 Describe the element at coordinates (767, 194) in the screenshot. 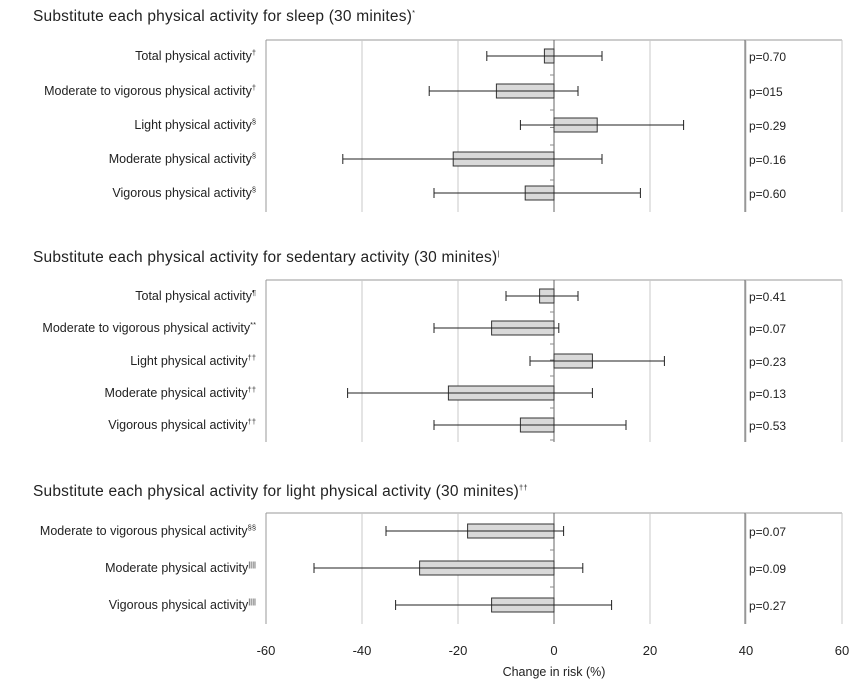

I see `p-value-label: p=0.60` at that location.